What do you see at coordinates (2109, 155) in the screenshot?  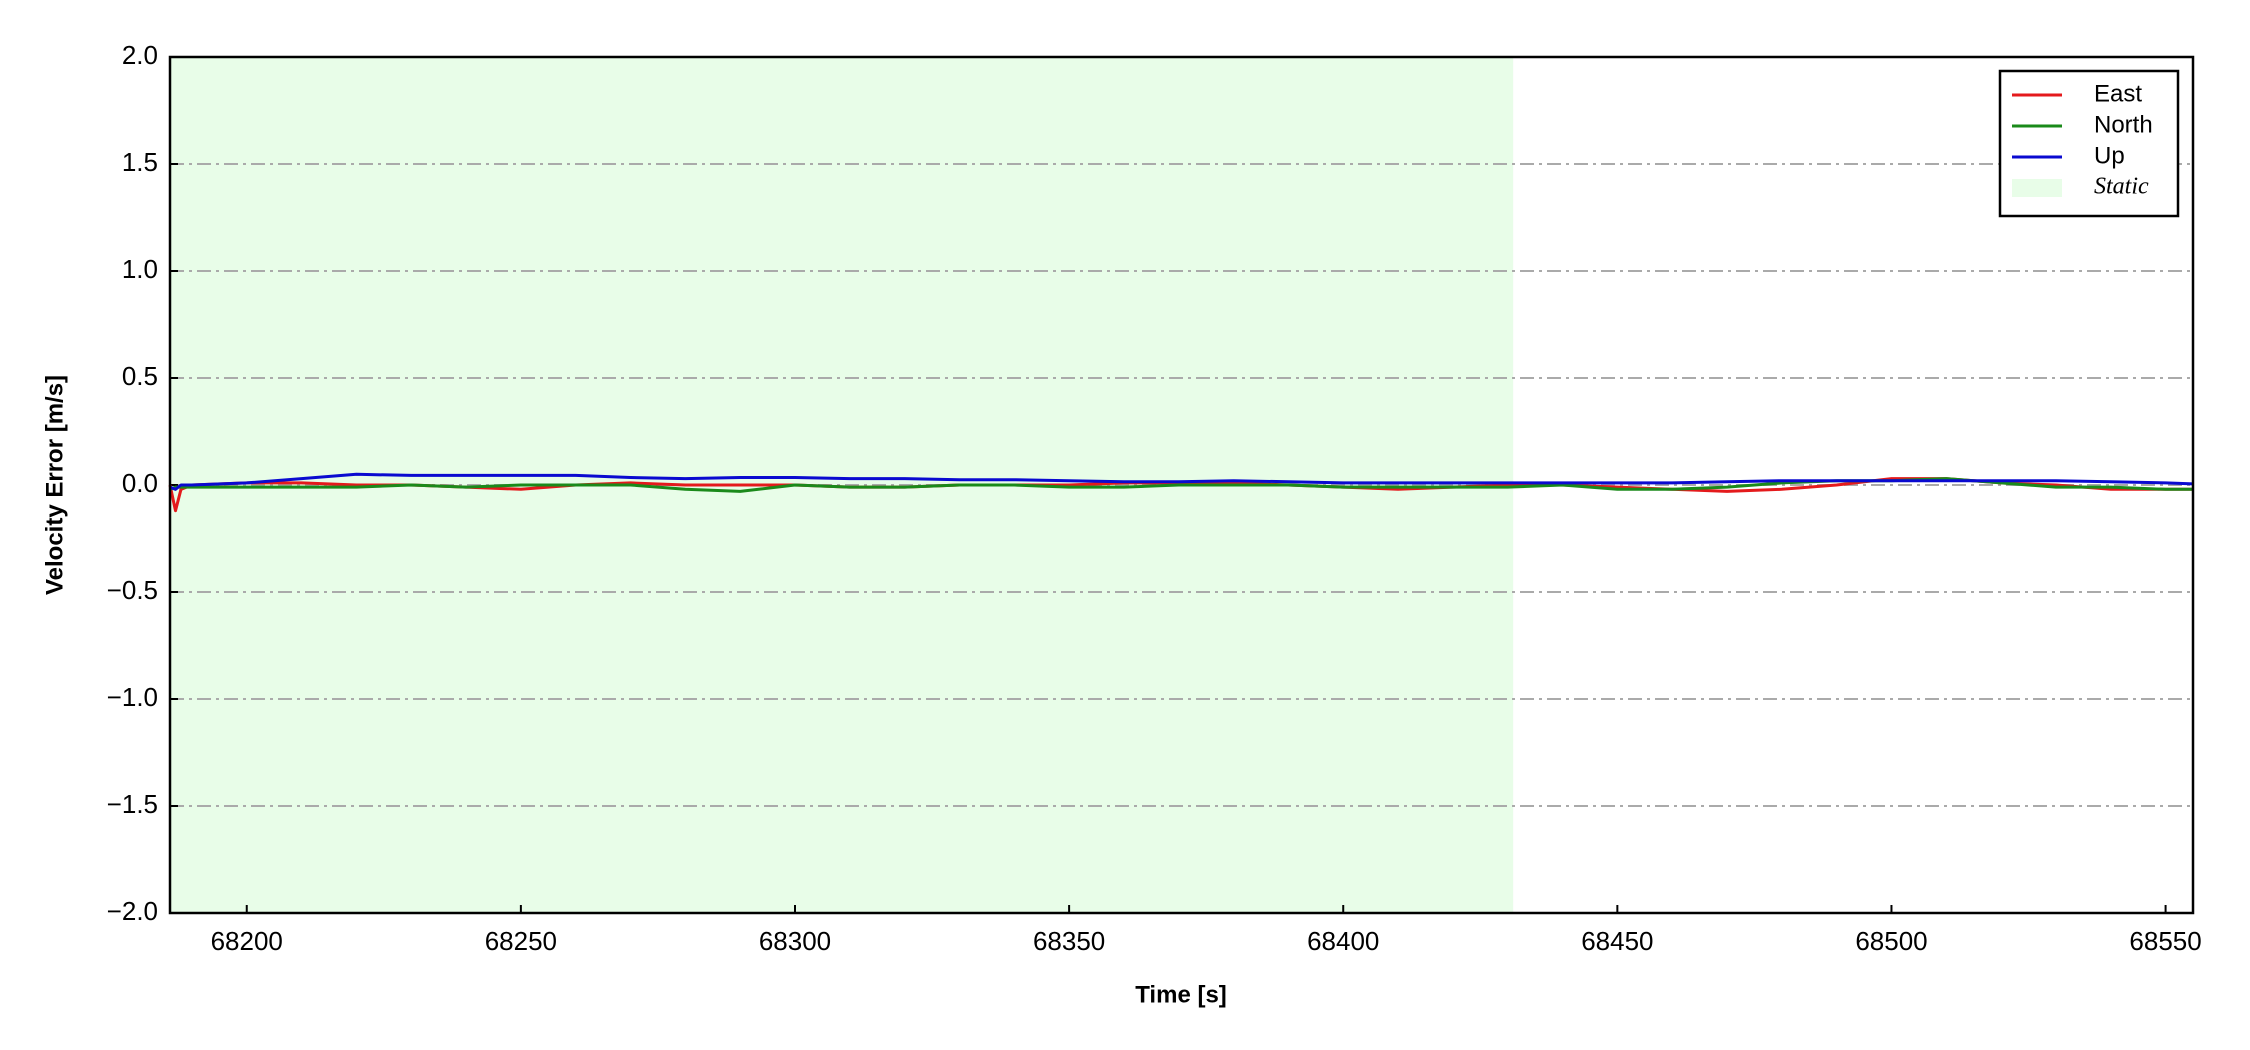 I see `legend-label: Up` at bounding box center [2109, 155].